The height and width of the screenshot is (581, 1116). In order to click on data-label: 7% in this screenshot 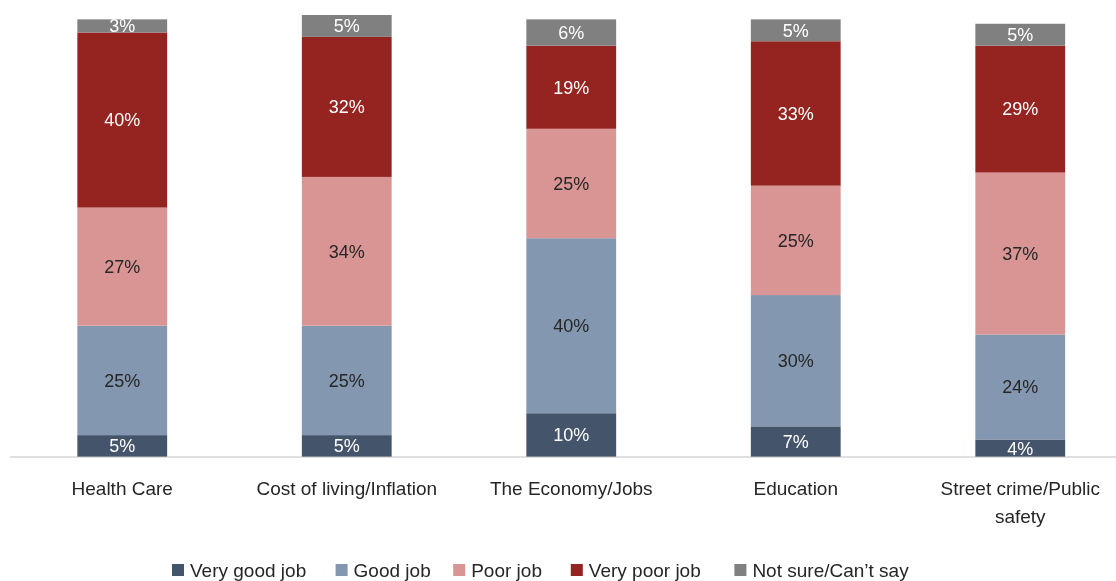, I will do `click(795, 441)`.